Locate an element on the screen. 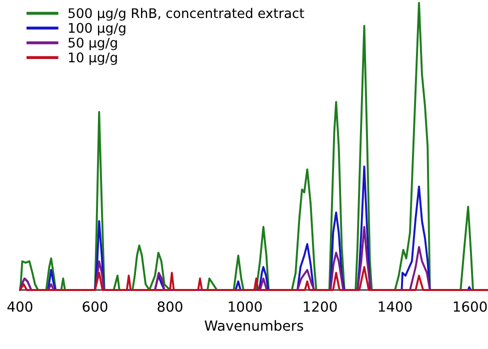 This screenshot has height=349, width=488. x-tick-label: 1000 is located at coordinates (245, 306).